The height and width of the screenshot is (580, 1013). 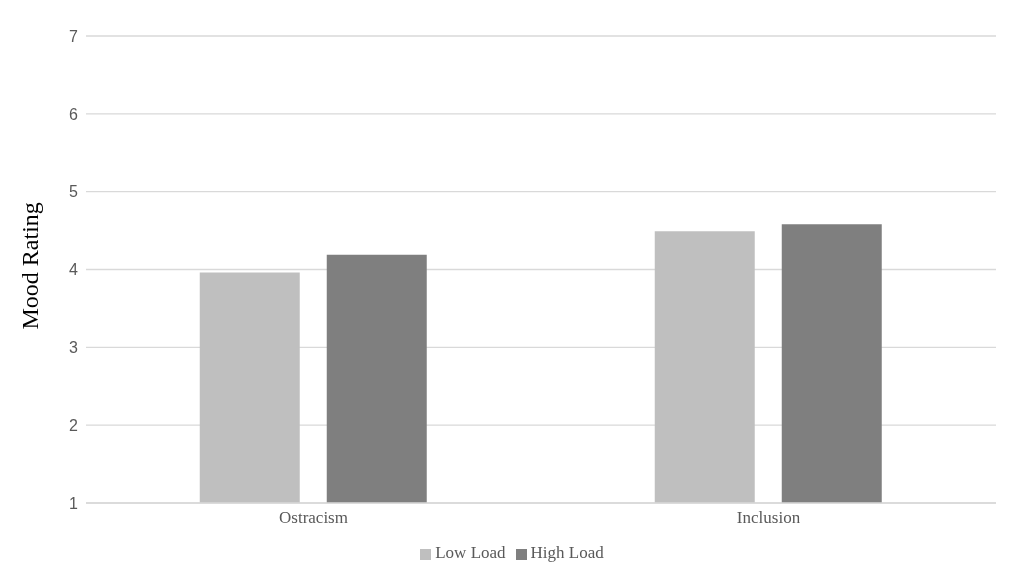 I want to click on y-tick-label: 3, so click(x=74, y=348).